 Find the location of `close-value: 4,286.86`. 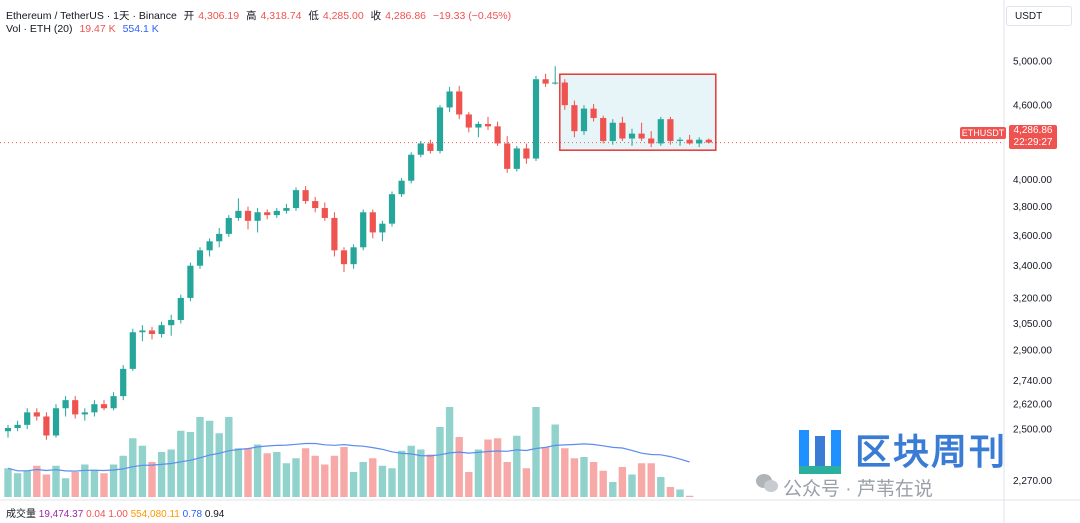

close-value: 4,286.86 is located at coordinates (405, 16).